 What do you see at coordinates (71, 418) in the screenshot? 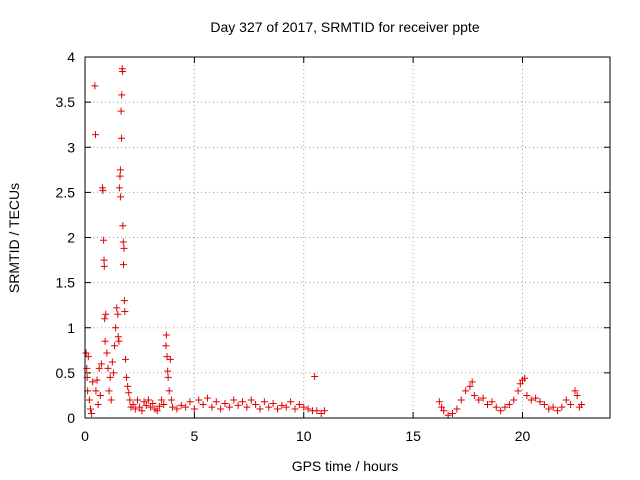
I see `y-tick-label: 0` at bounding box center [71, 418].